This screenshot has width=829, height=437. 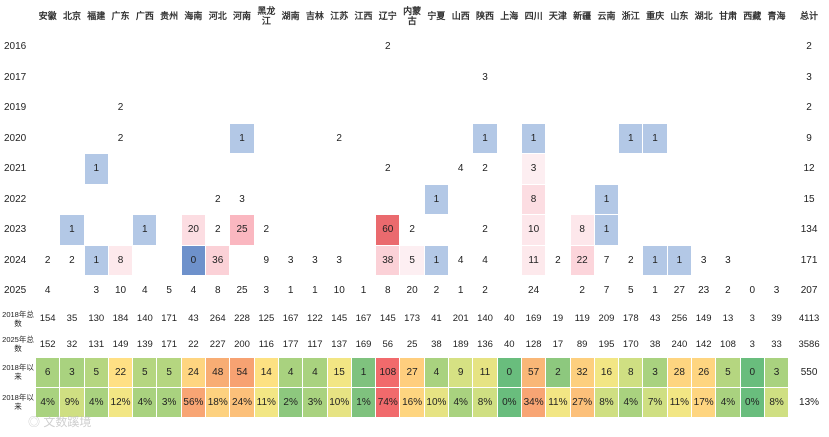 I want to click on year-row: 2019 2 2, so click(x=415, y=108).